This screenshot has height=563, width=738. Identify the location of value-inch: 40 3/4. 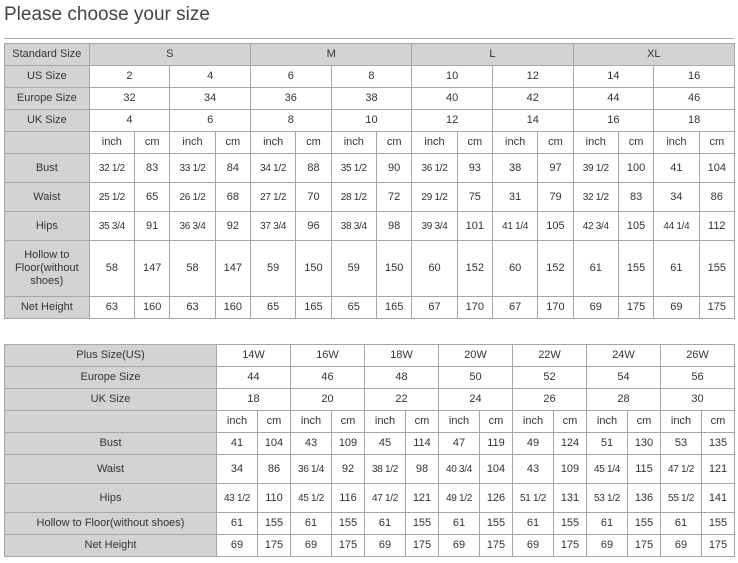
(459, 469).